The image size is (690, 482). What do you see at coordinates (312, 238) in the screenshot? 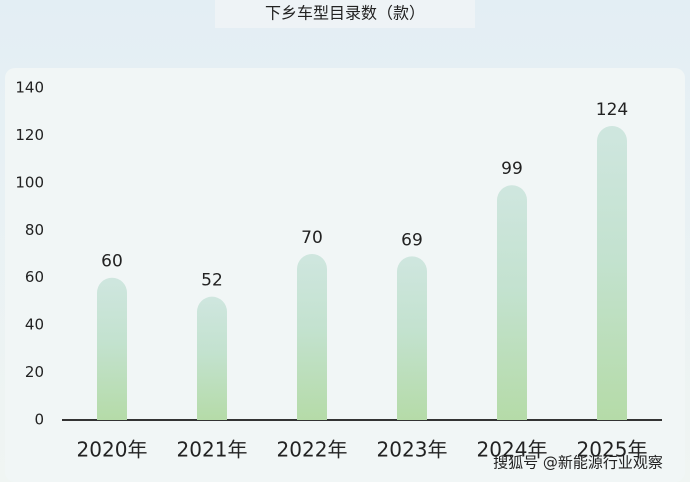
I see `value-label: 70` at bounding box center [312, 238].